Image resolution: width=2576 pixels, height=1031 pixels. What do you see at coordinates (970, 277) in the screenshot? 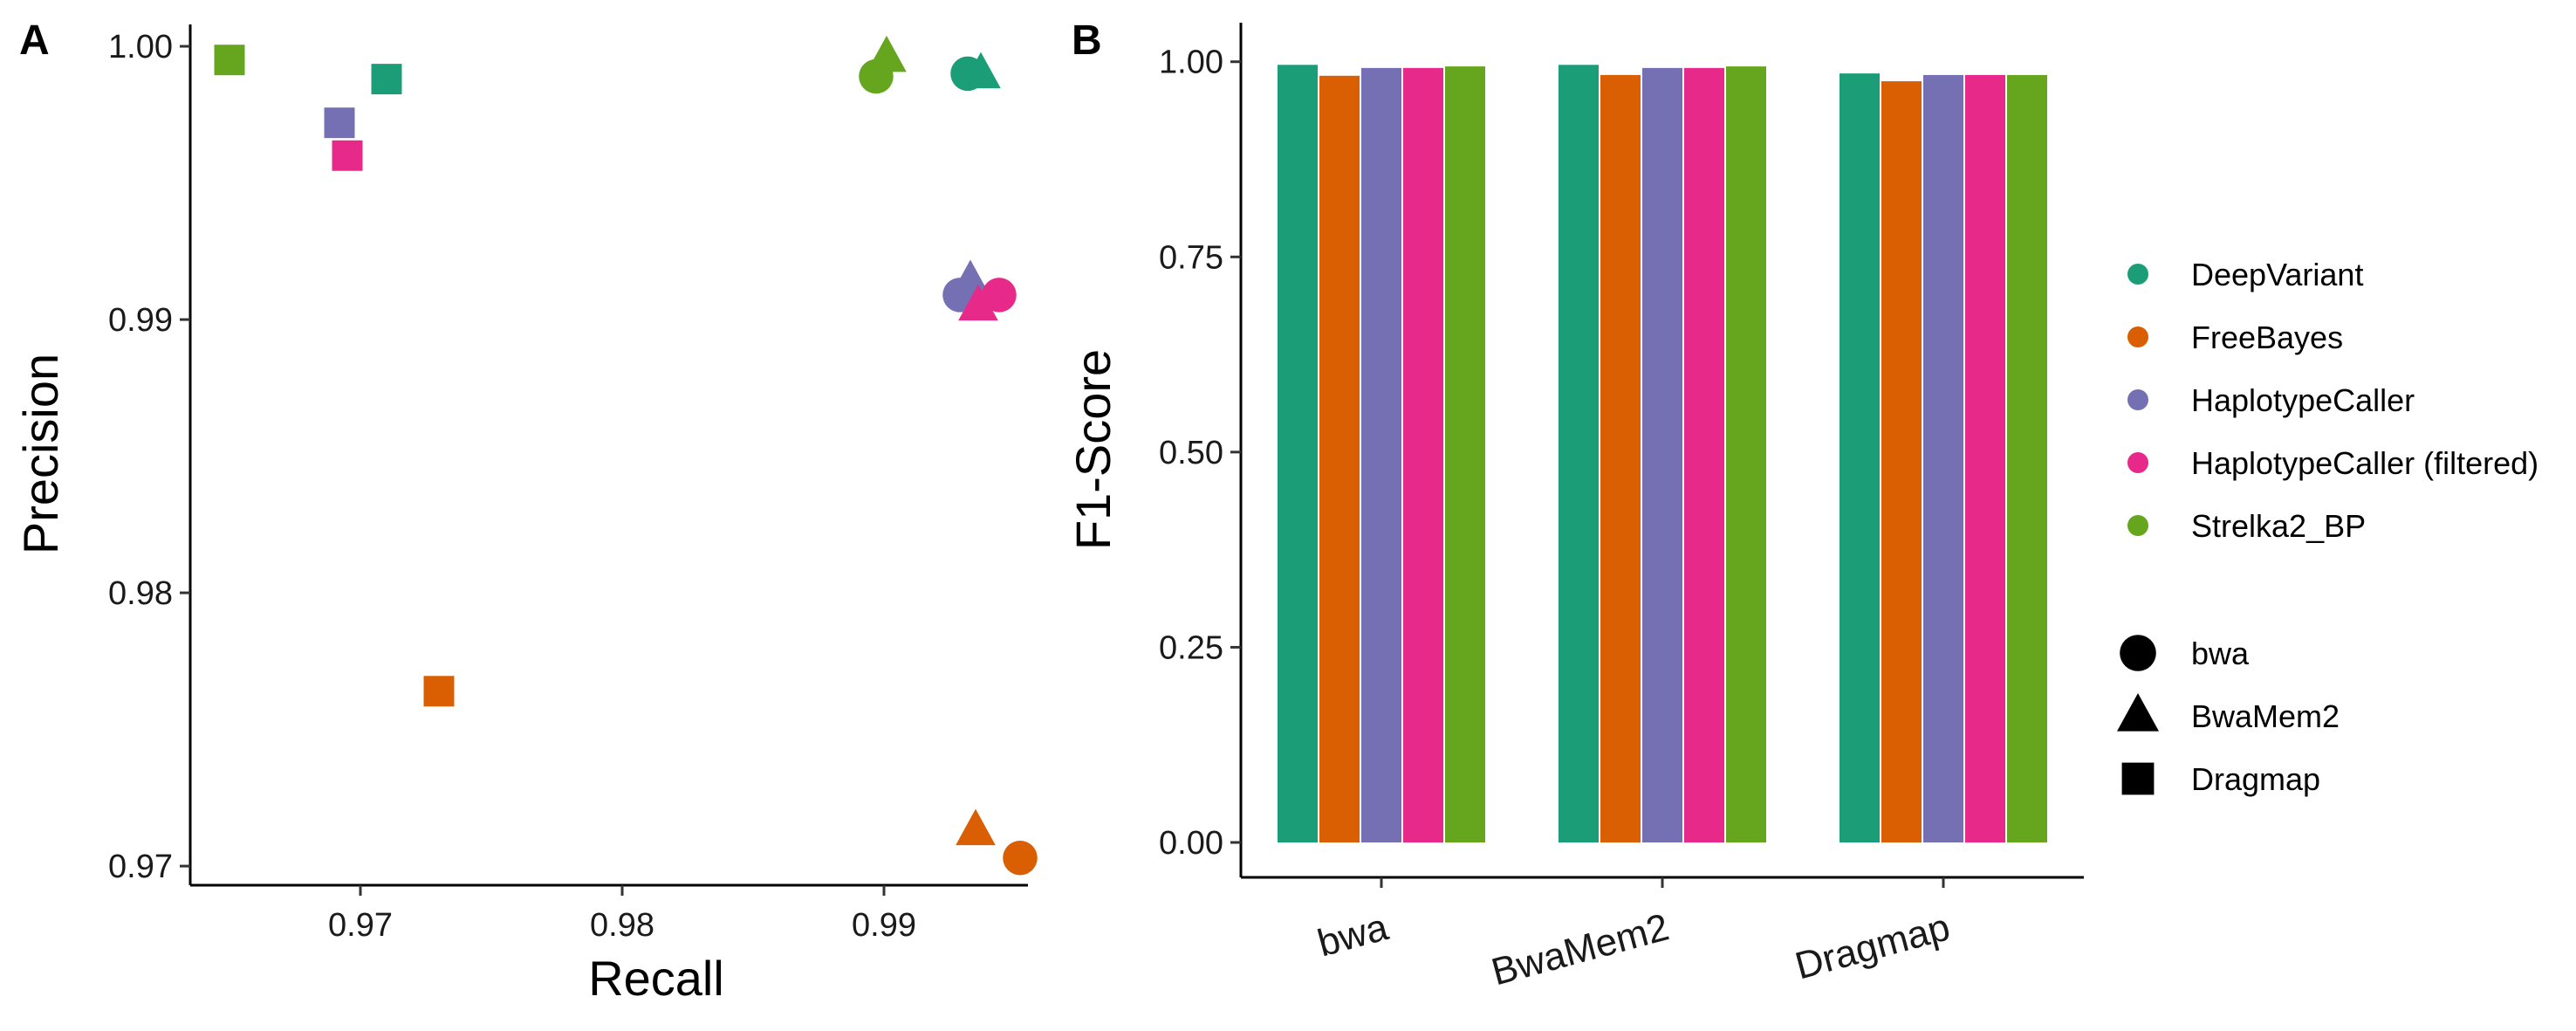
I see `scatter-point-haplotypecaller-bwamem2` at bounding box center [970, 277].